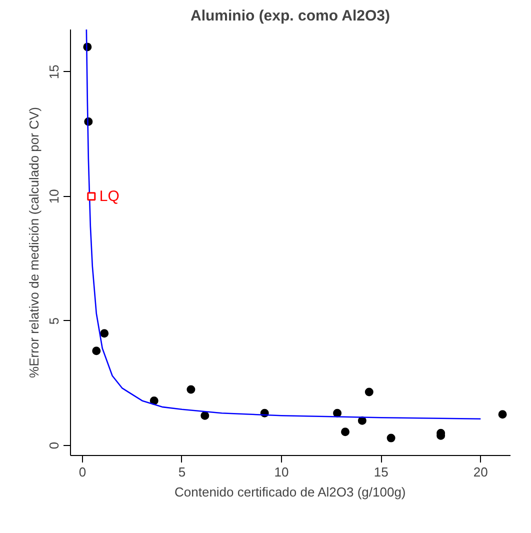  I want to click on y-tick-label: 5, so click(54, 321).